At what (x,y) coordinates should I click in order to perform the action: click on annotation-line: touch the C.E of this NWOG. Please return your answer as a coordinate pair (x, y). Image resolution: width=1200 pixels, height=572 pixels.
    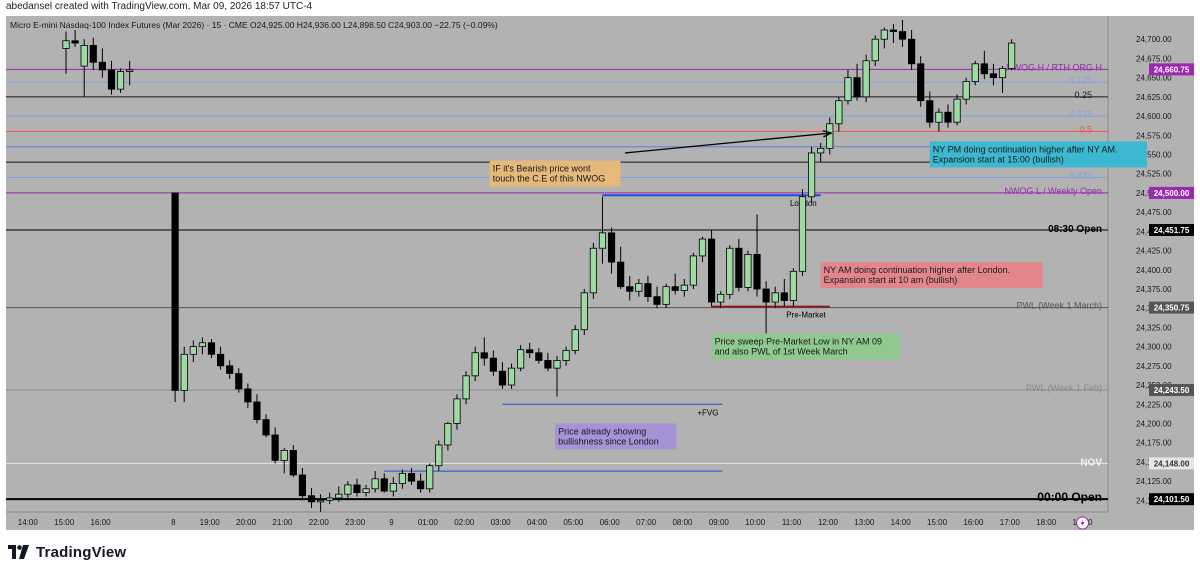
    Looking at the image, I should click on (549, 179).